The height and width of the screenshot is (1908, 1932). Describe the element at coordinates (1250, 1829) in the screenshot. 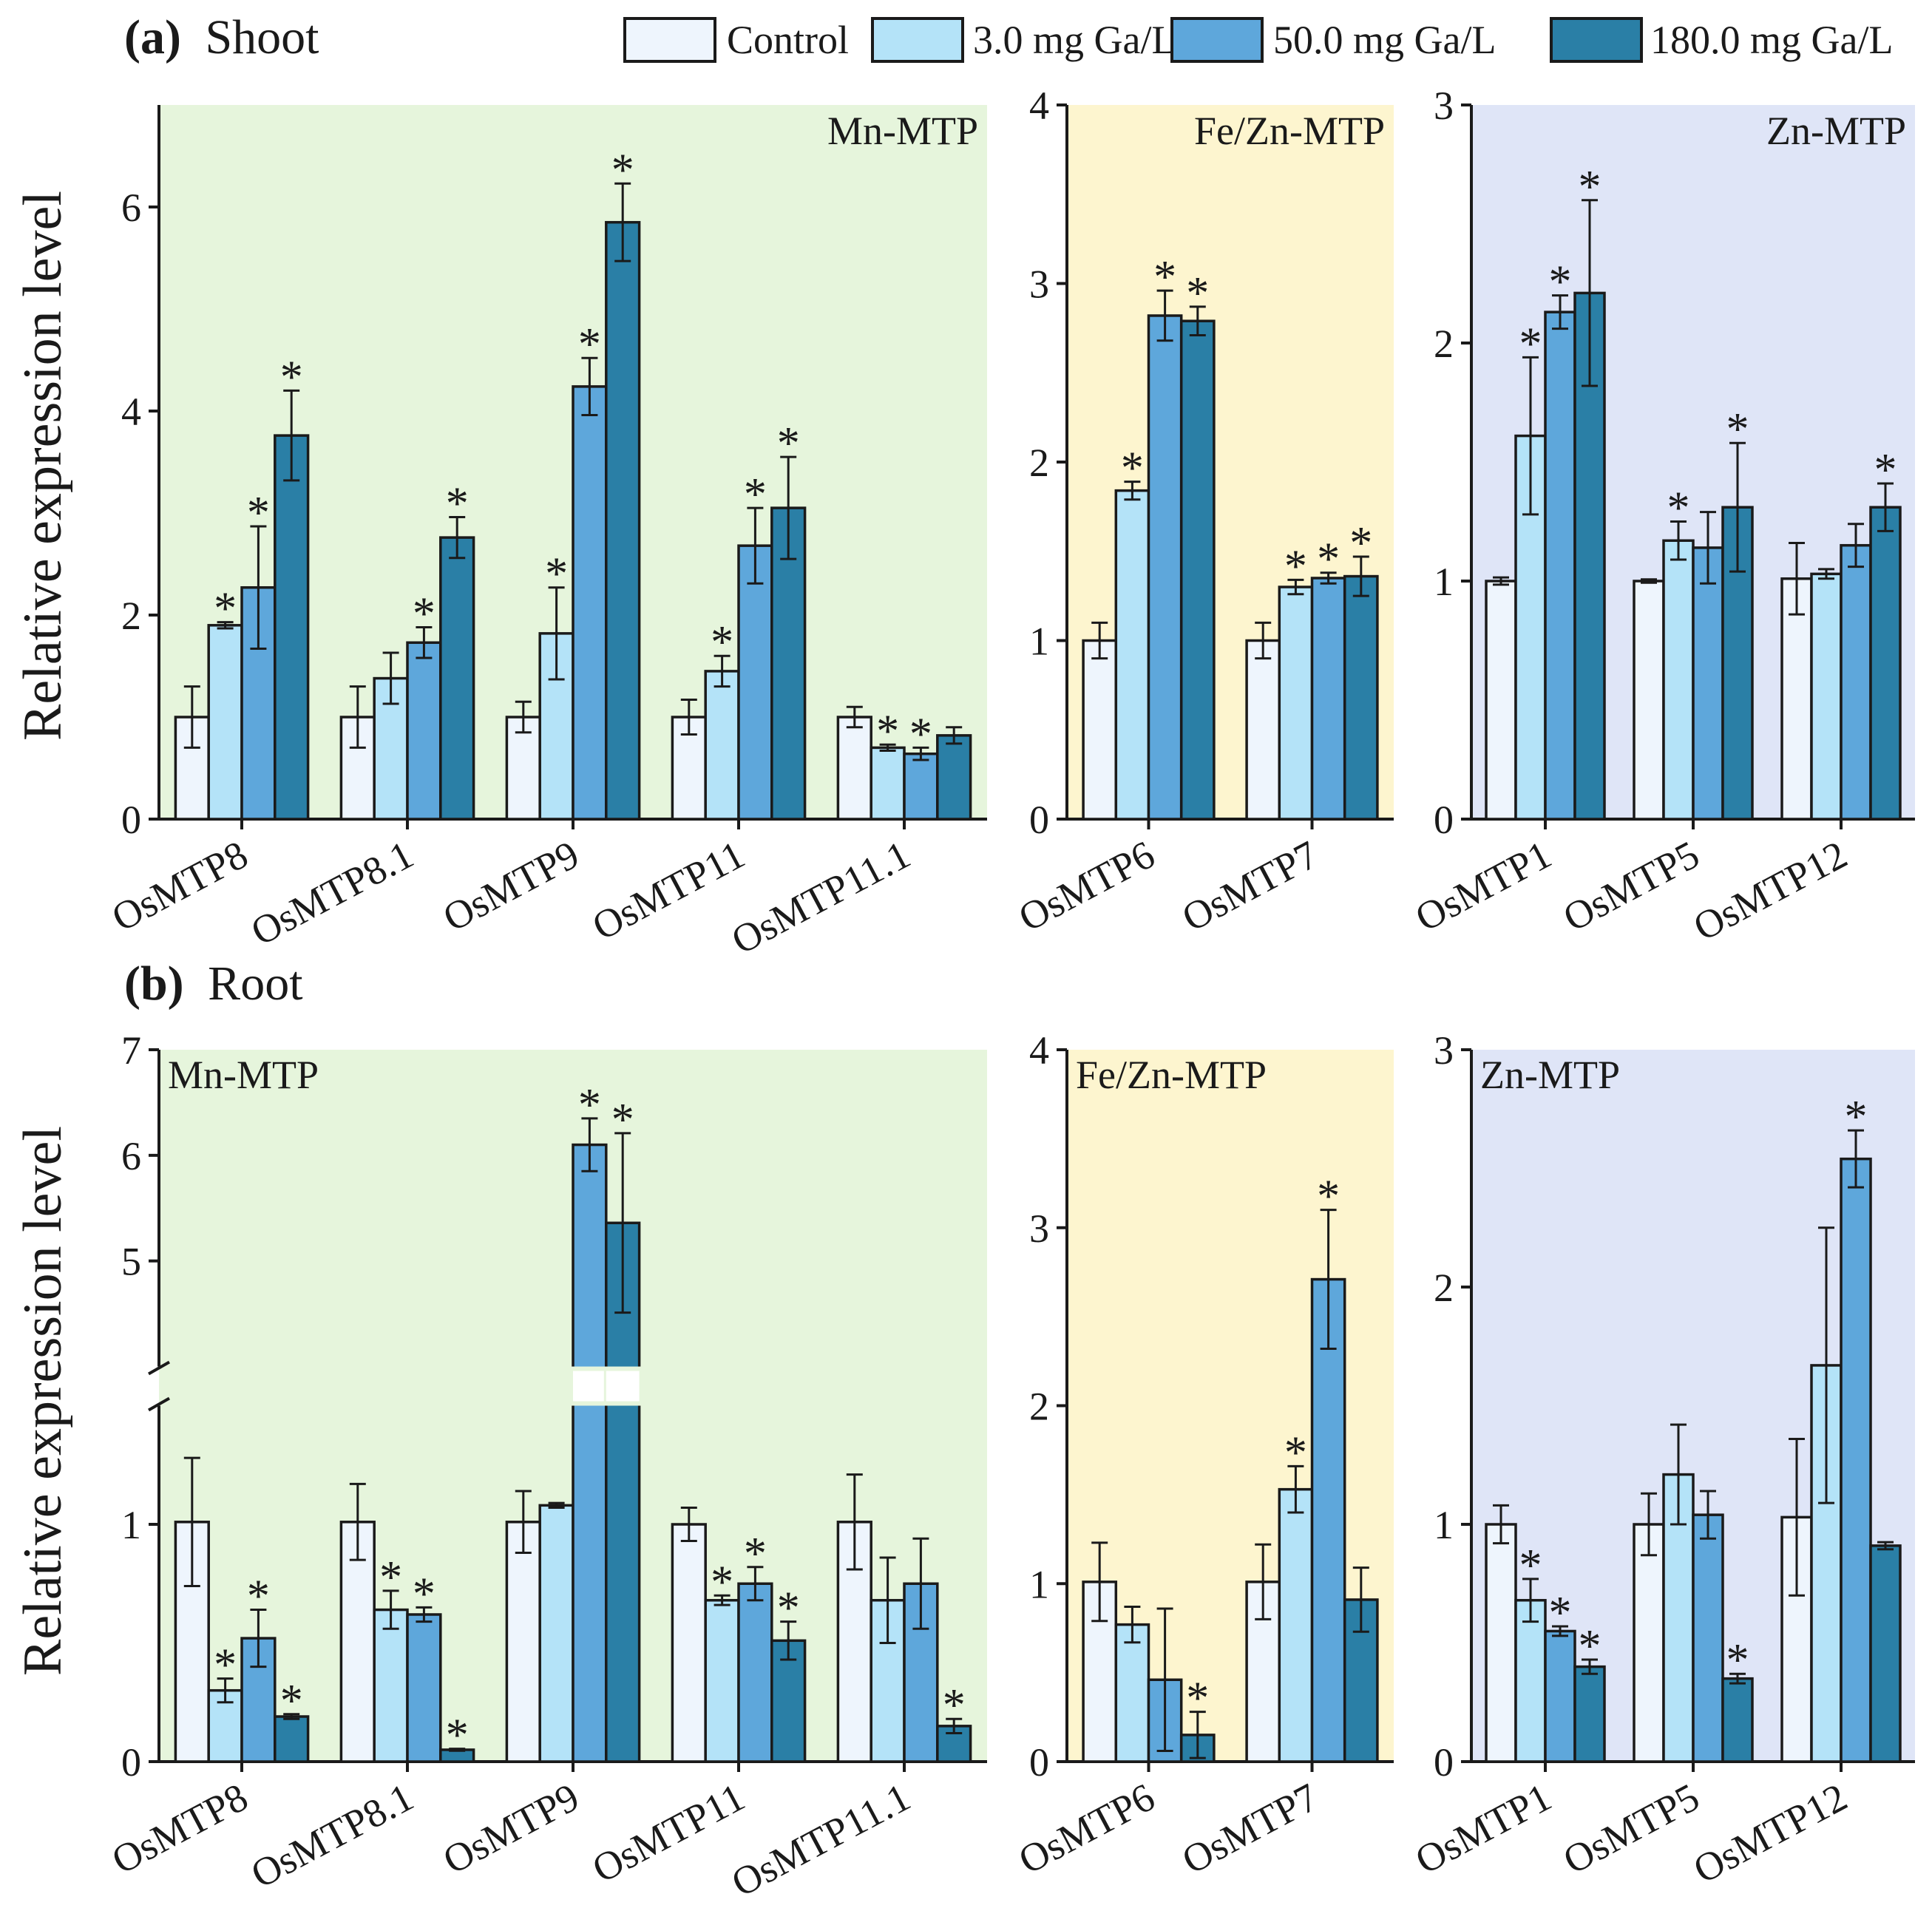

I see `x-tick-label: OsMTP7` at that location.